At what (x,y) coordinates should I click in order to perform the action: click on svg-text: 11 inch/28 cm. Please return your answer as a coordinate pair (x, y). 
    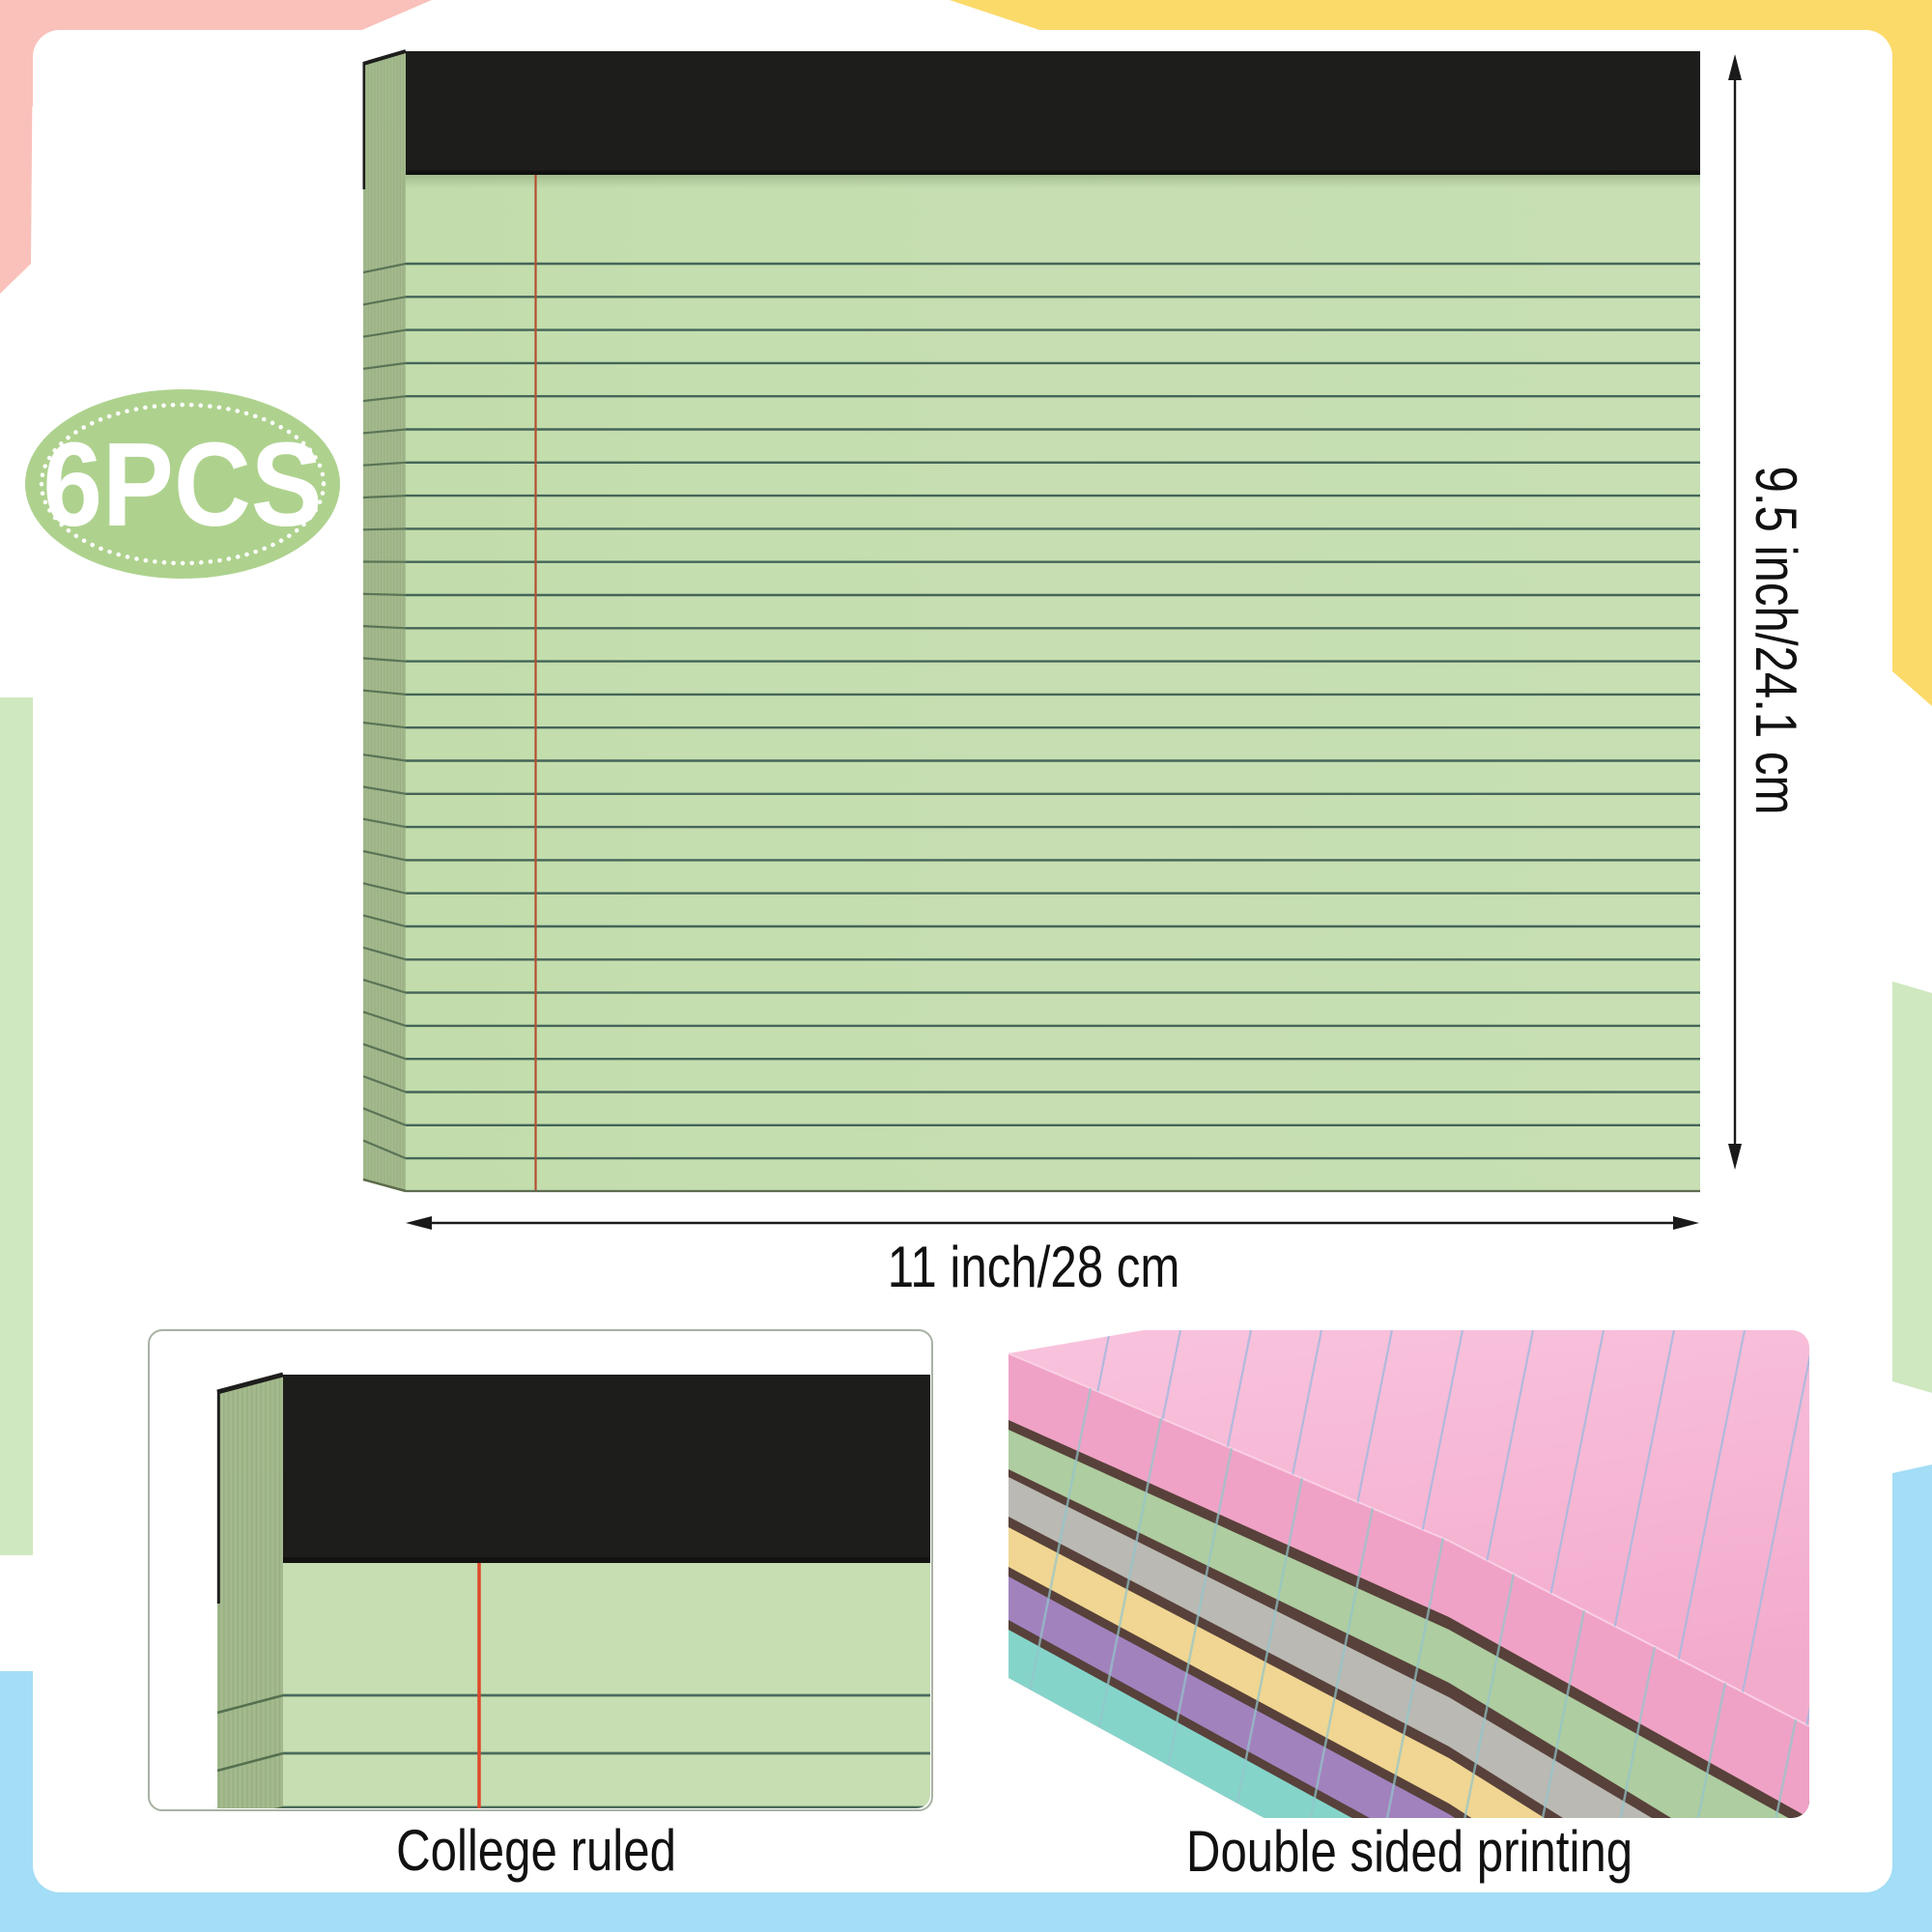
    Looking at the image, I should click on (1034, 1266).